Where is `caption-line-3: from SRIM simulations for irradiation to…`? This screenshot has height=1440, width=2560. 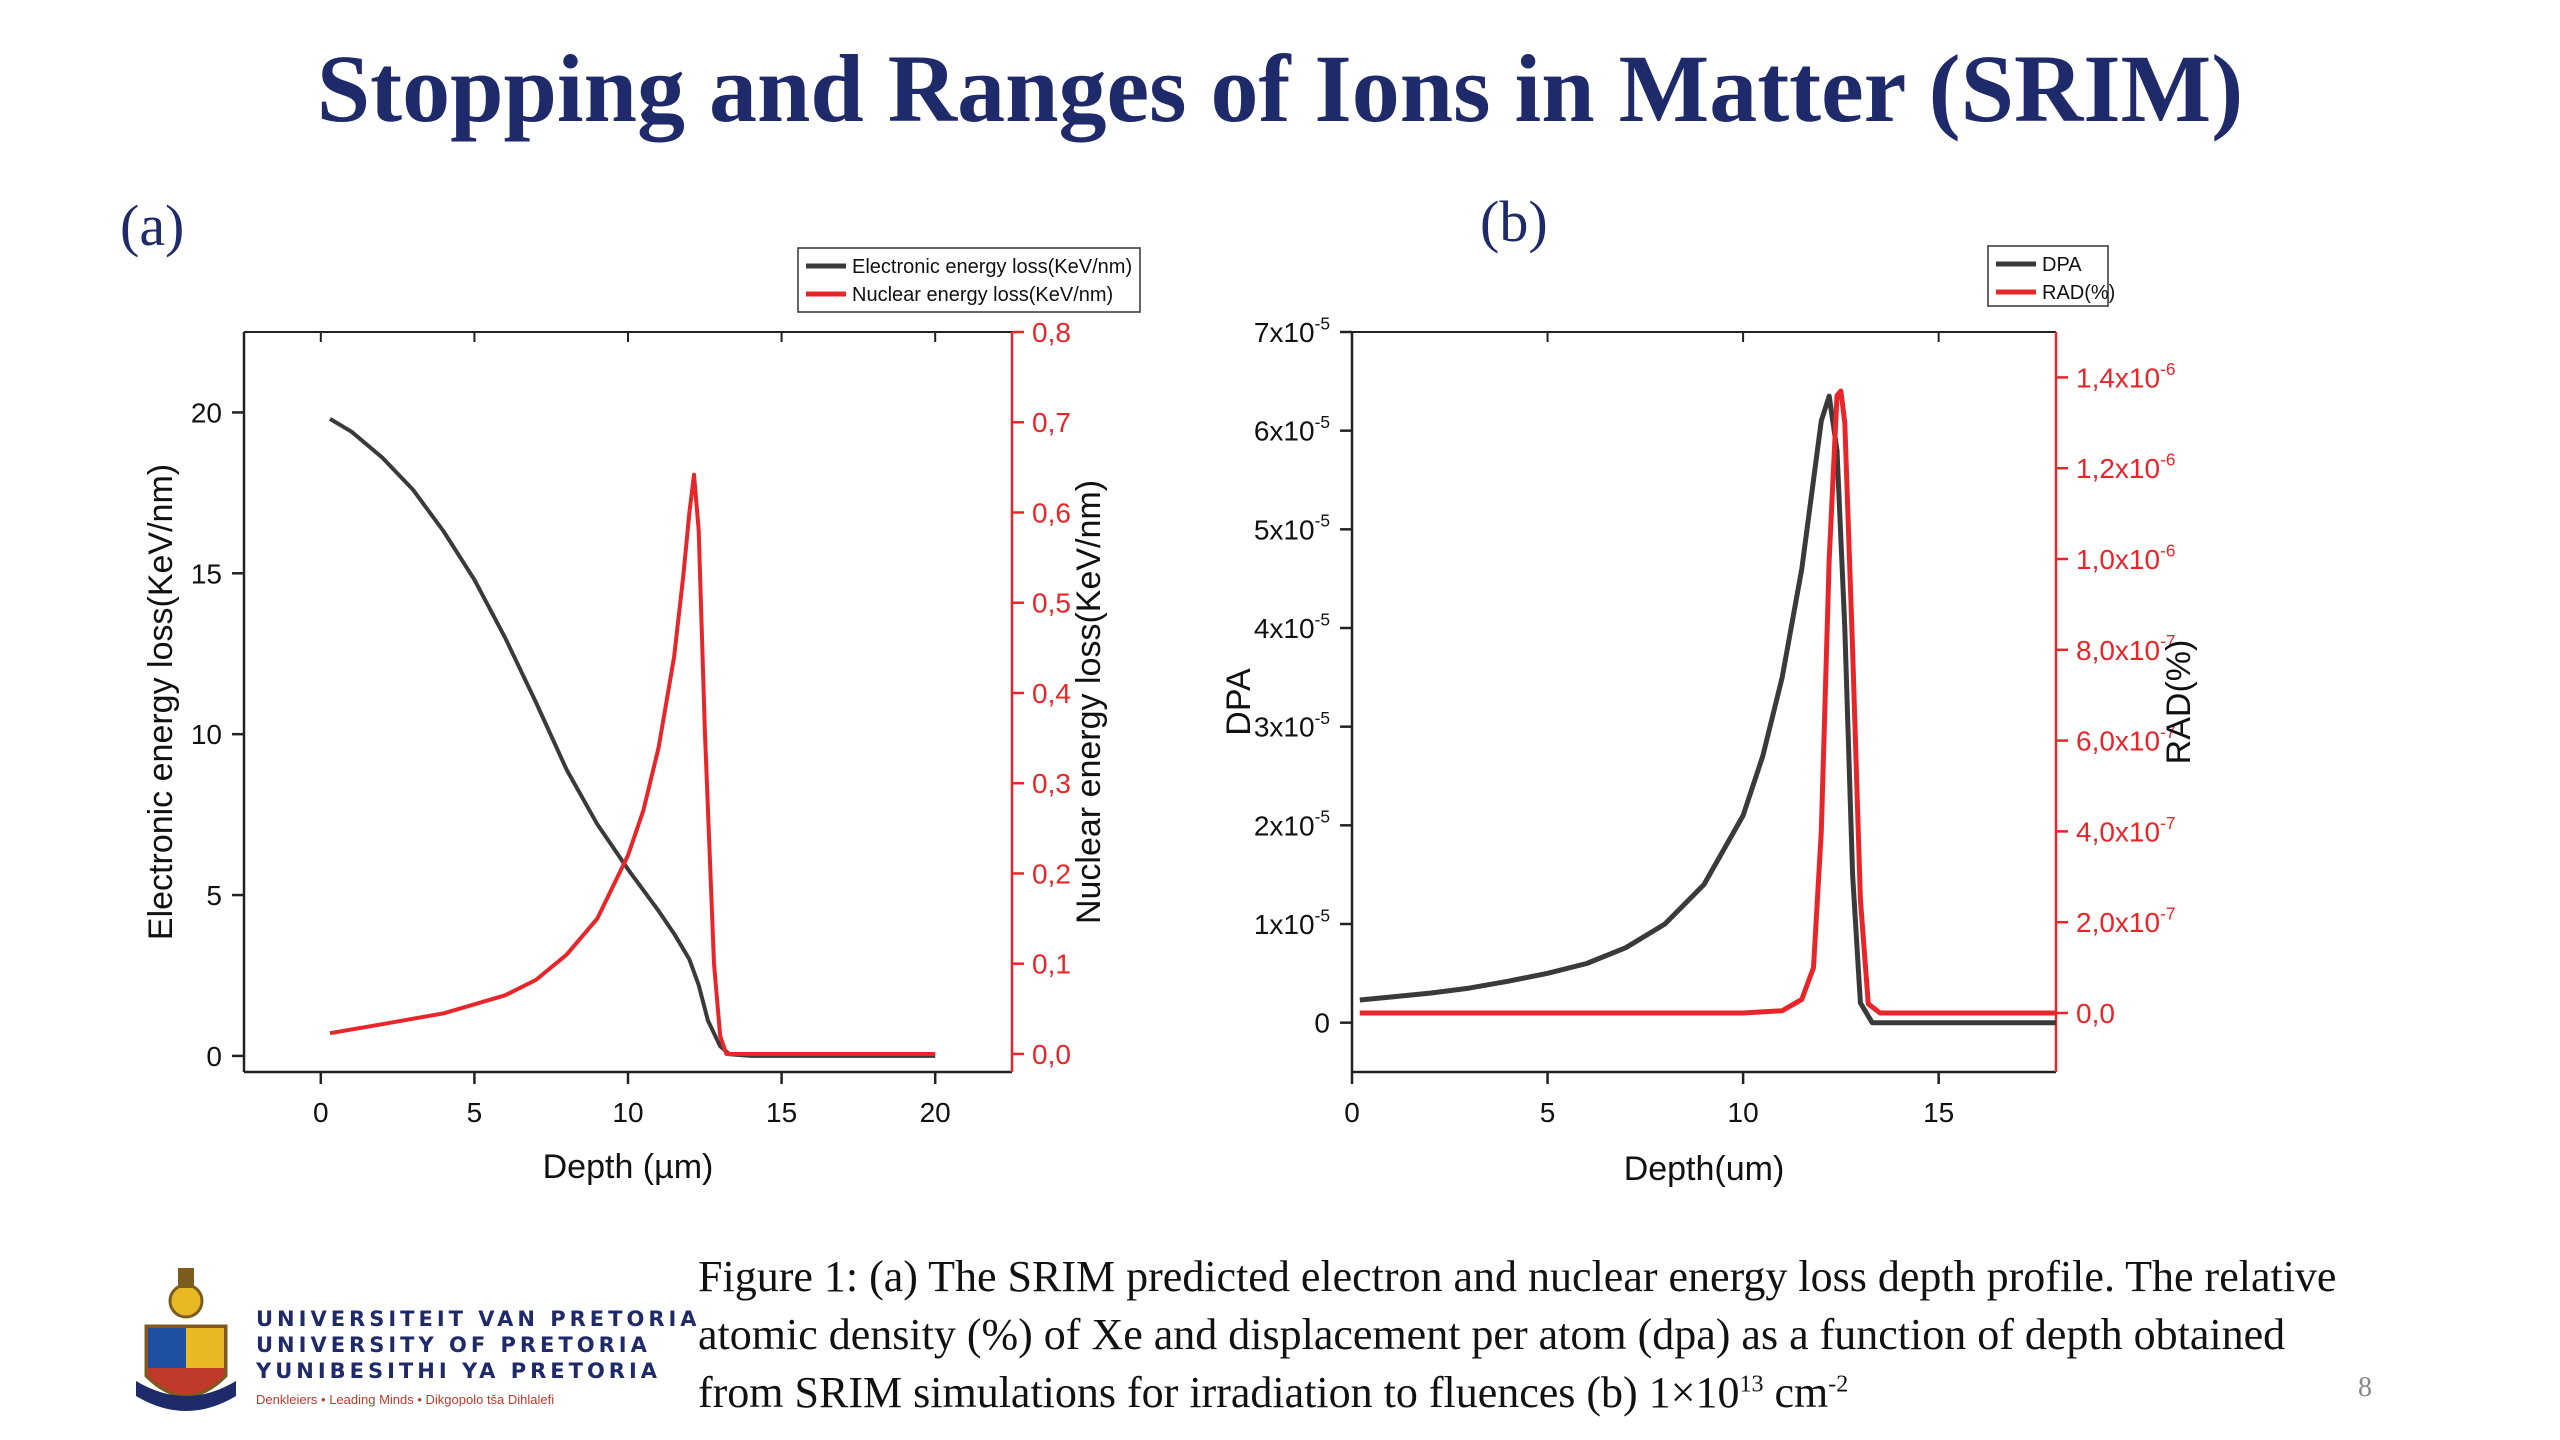
caption-line-3: from SRIM simulations for irradiation to… is located at coordinates (1613, 1393).